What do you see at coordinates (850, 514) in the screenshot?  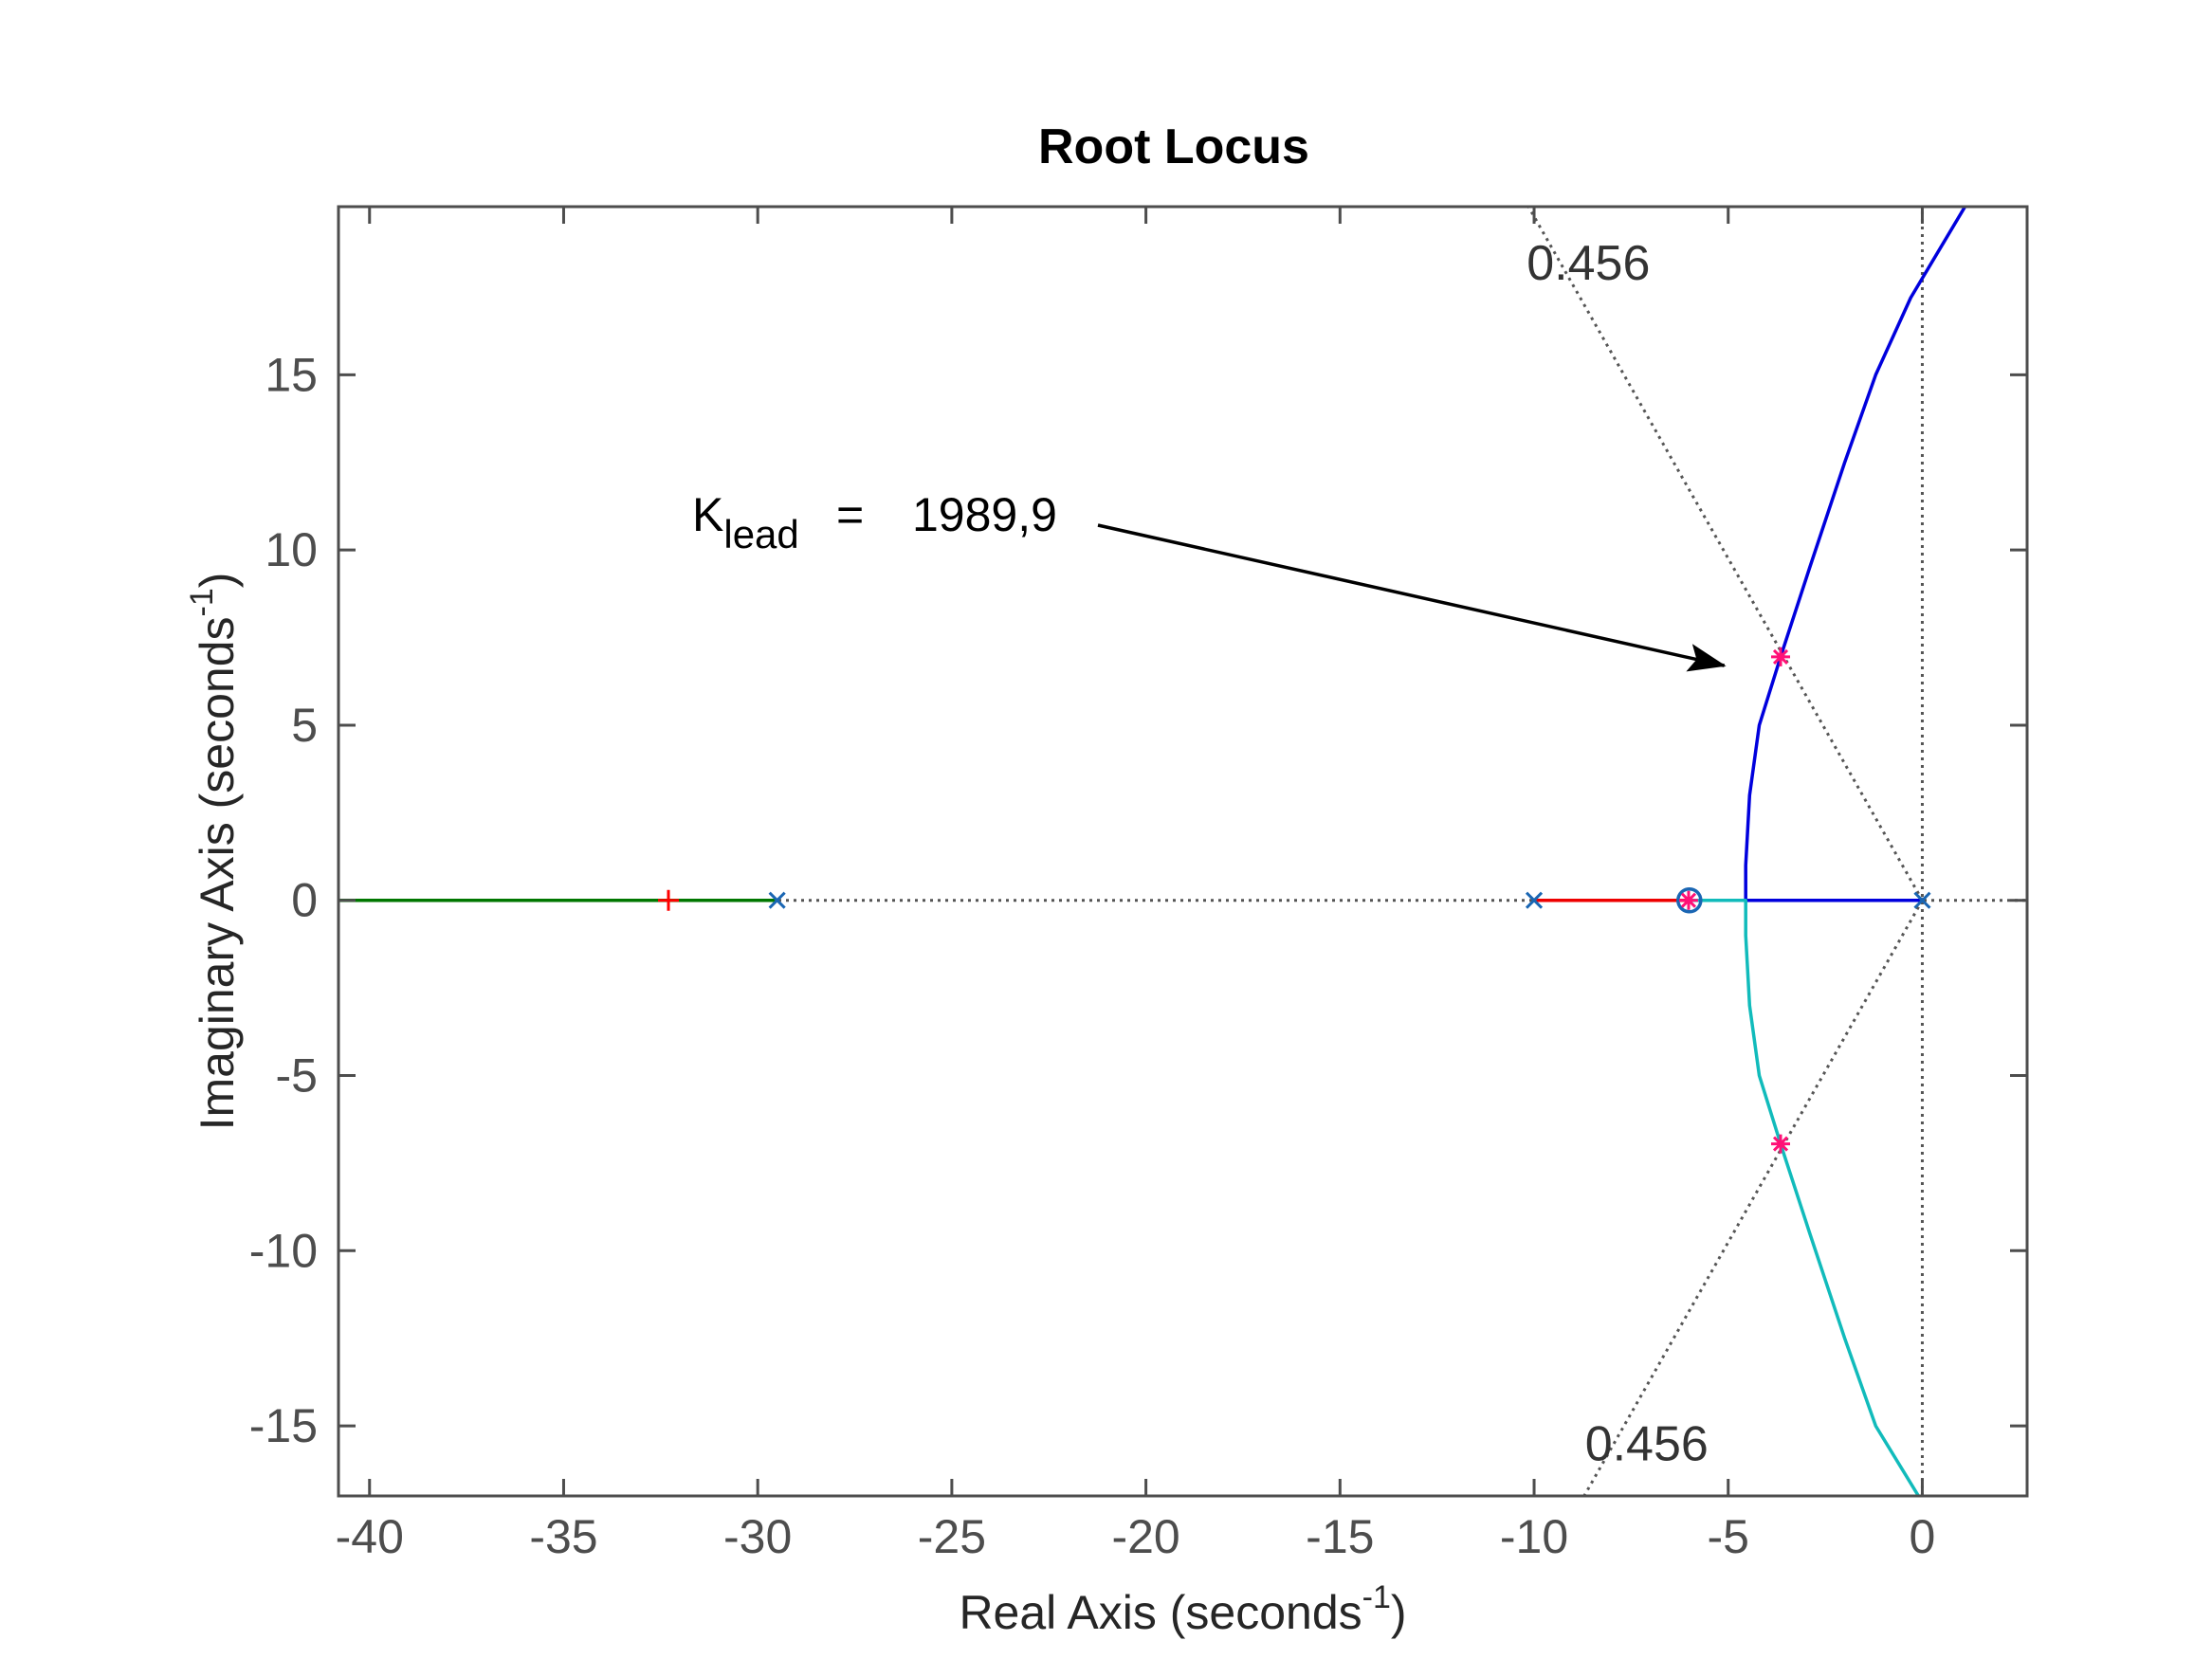 I see `gain-equals: =` at bounding box center [850, 514].